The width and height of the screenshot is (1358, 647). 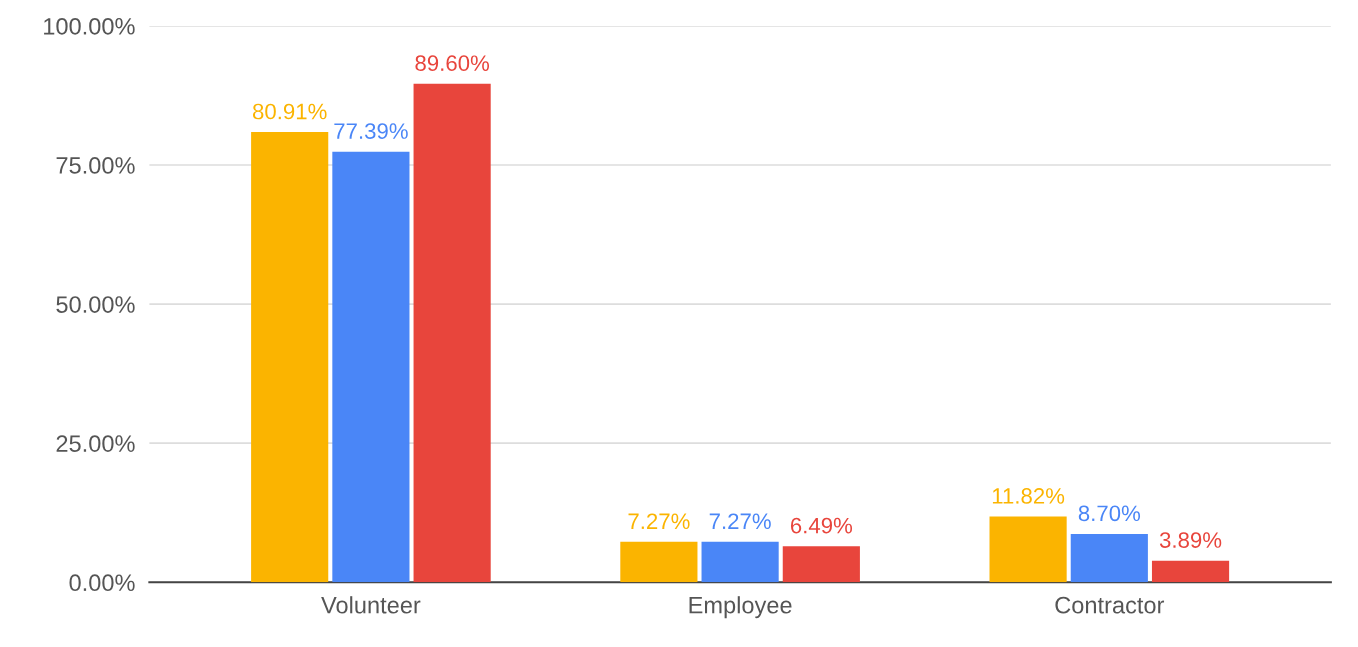 I want to click on data-label: 77.39%, so click(x=371, y=131).